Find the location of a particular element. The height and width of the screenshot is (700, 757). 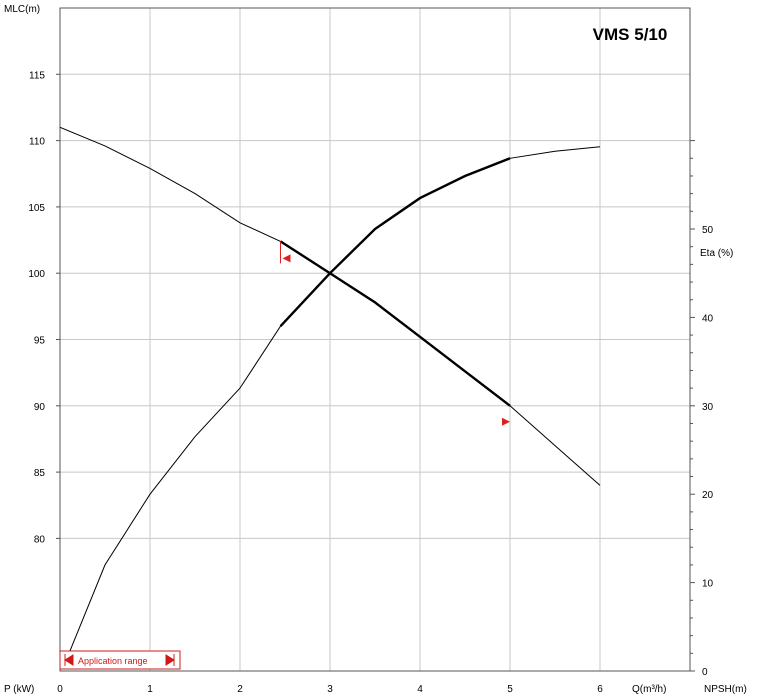

chart-title: VMS 5/10 is located at coordinates (630, 34).